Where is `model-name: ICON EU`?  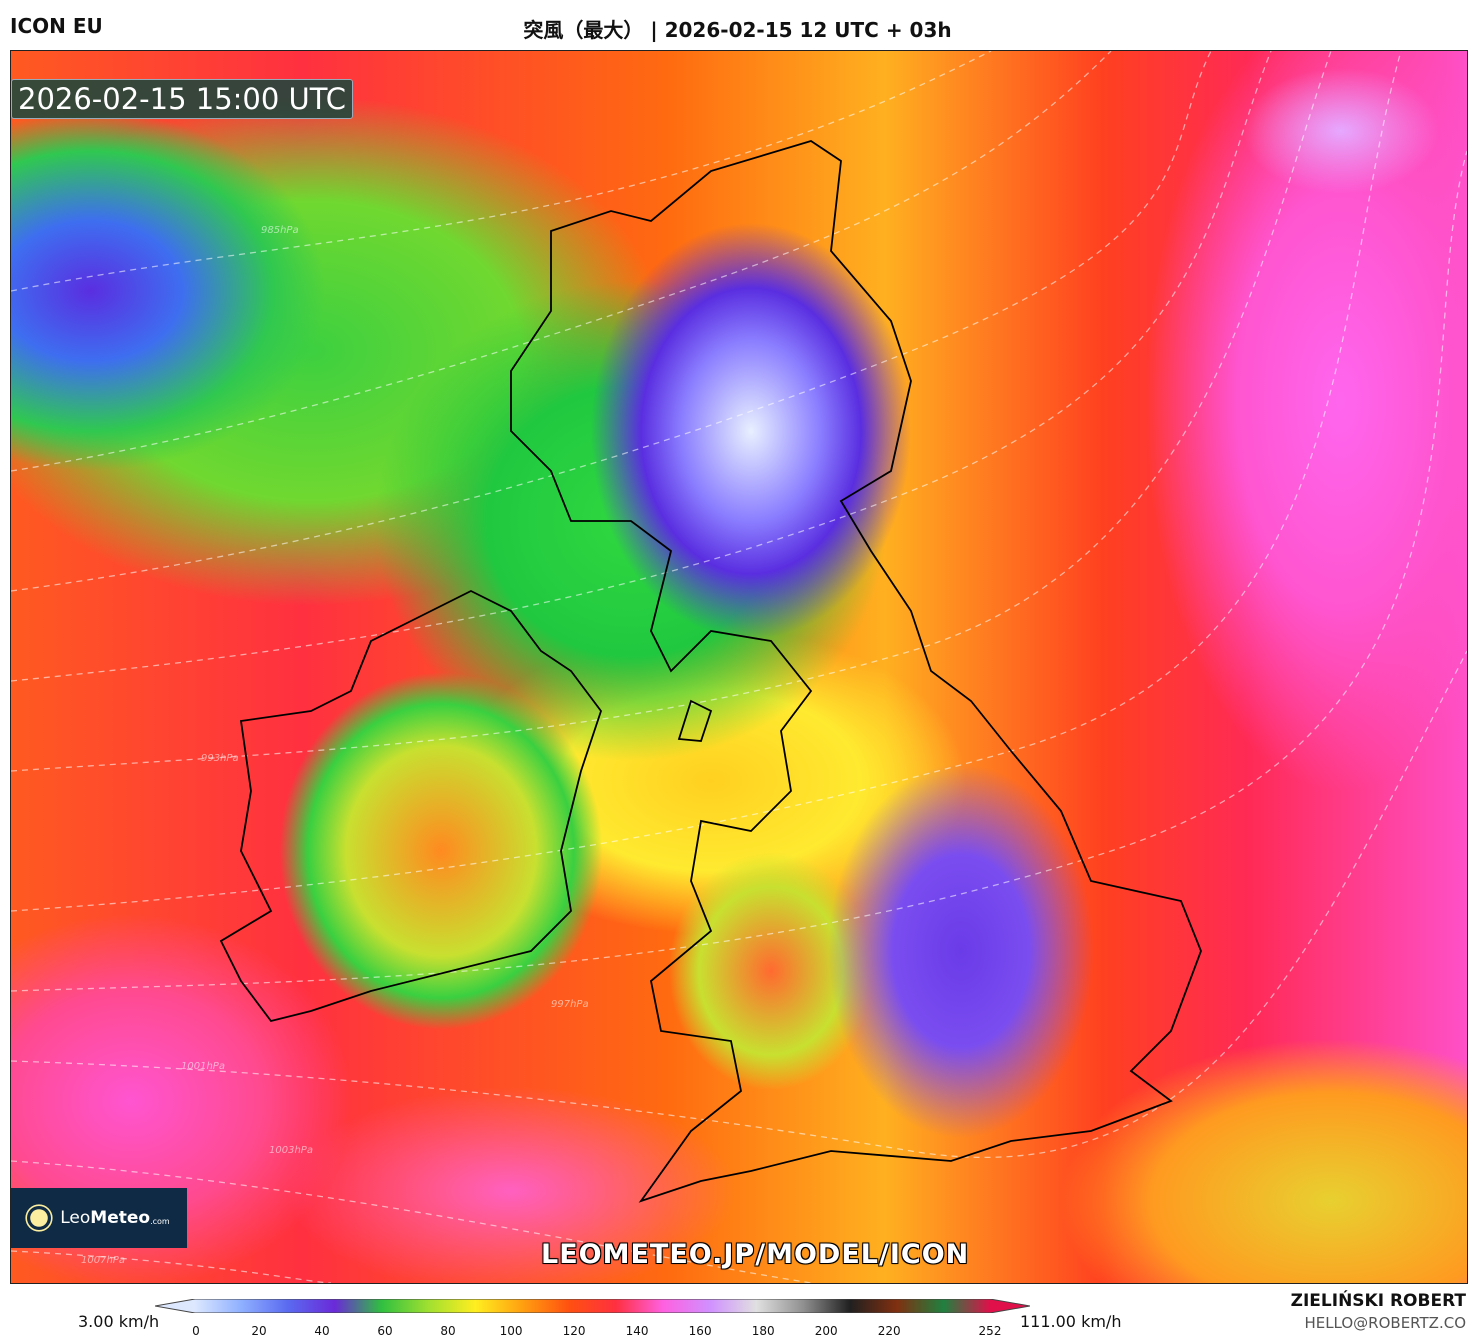 model-name: ICON EU is located at coordinates (56, 26).